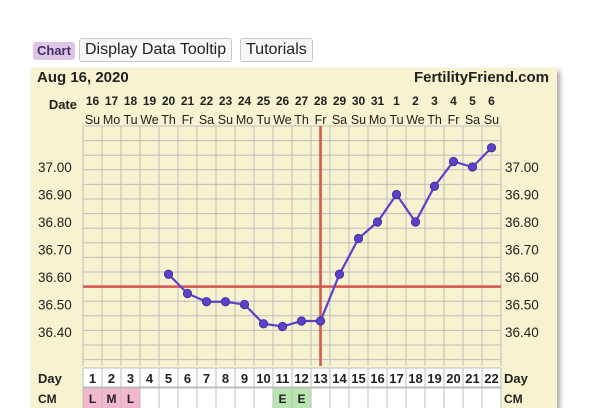  Describe the element at coordinates (112, 101) in the screenshot. I see `date-label: 17` at that location.